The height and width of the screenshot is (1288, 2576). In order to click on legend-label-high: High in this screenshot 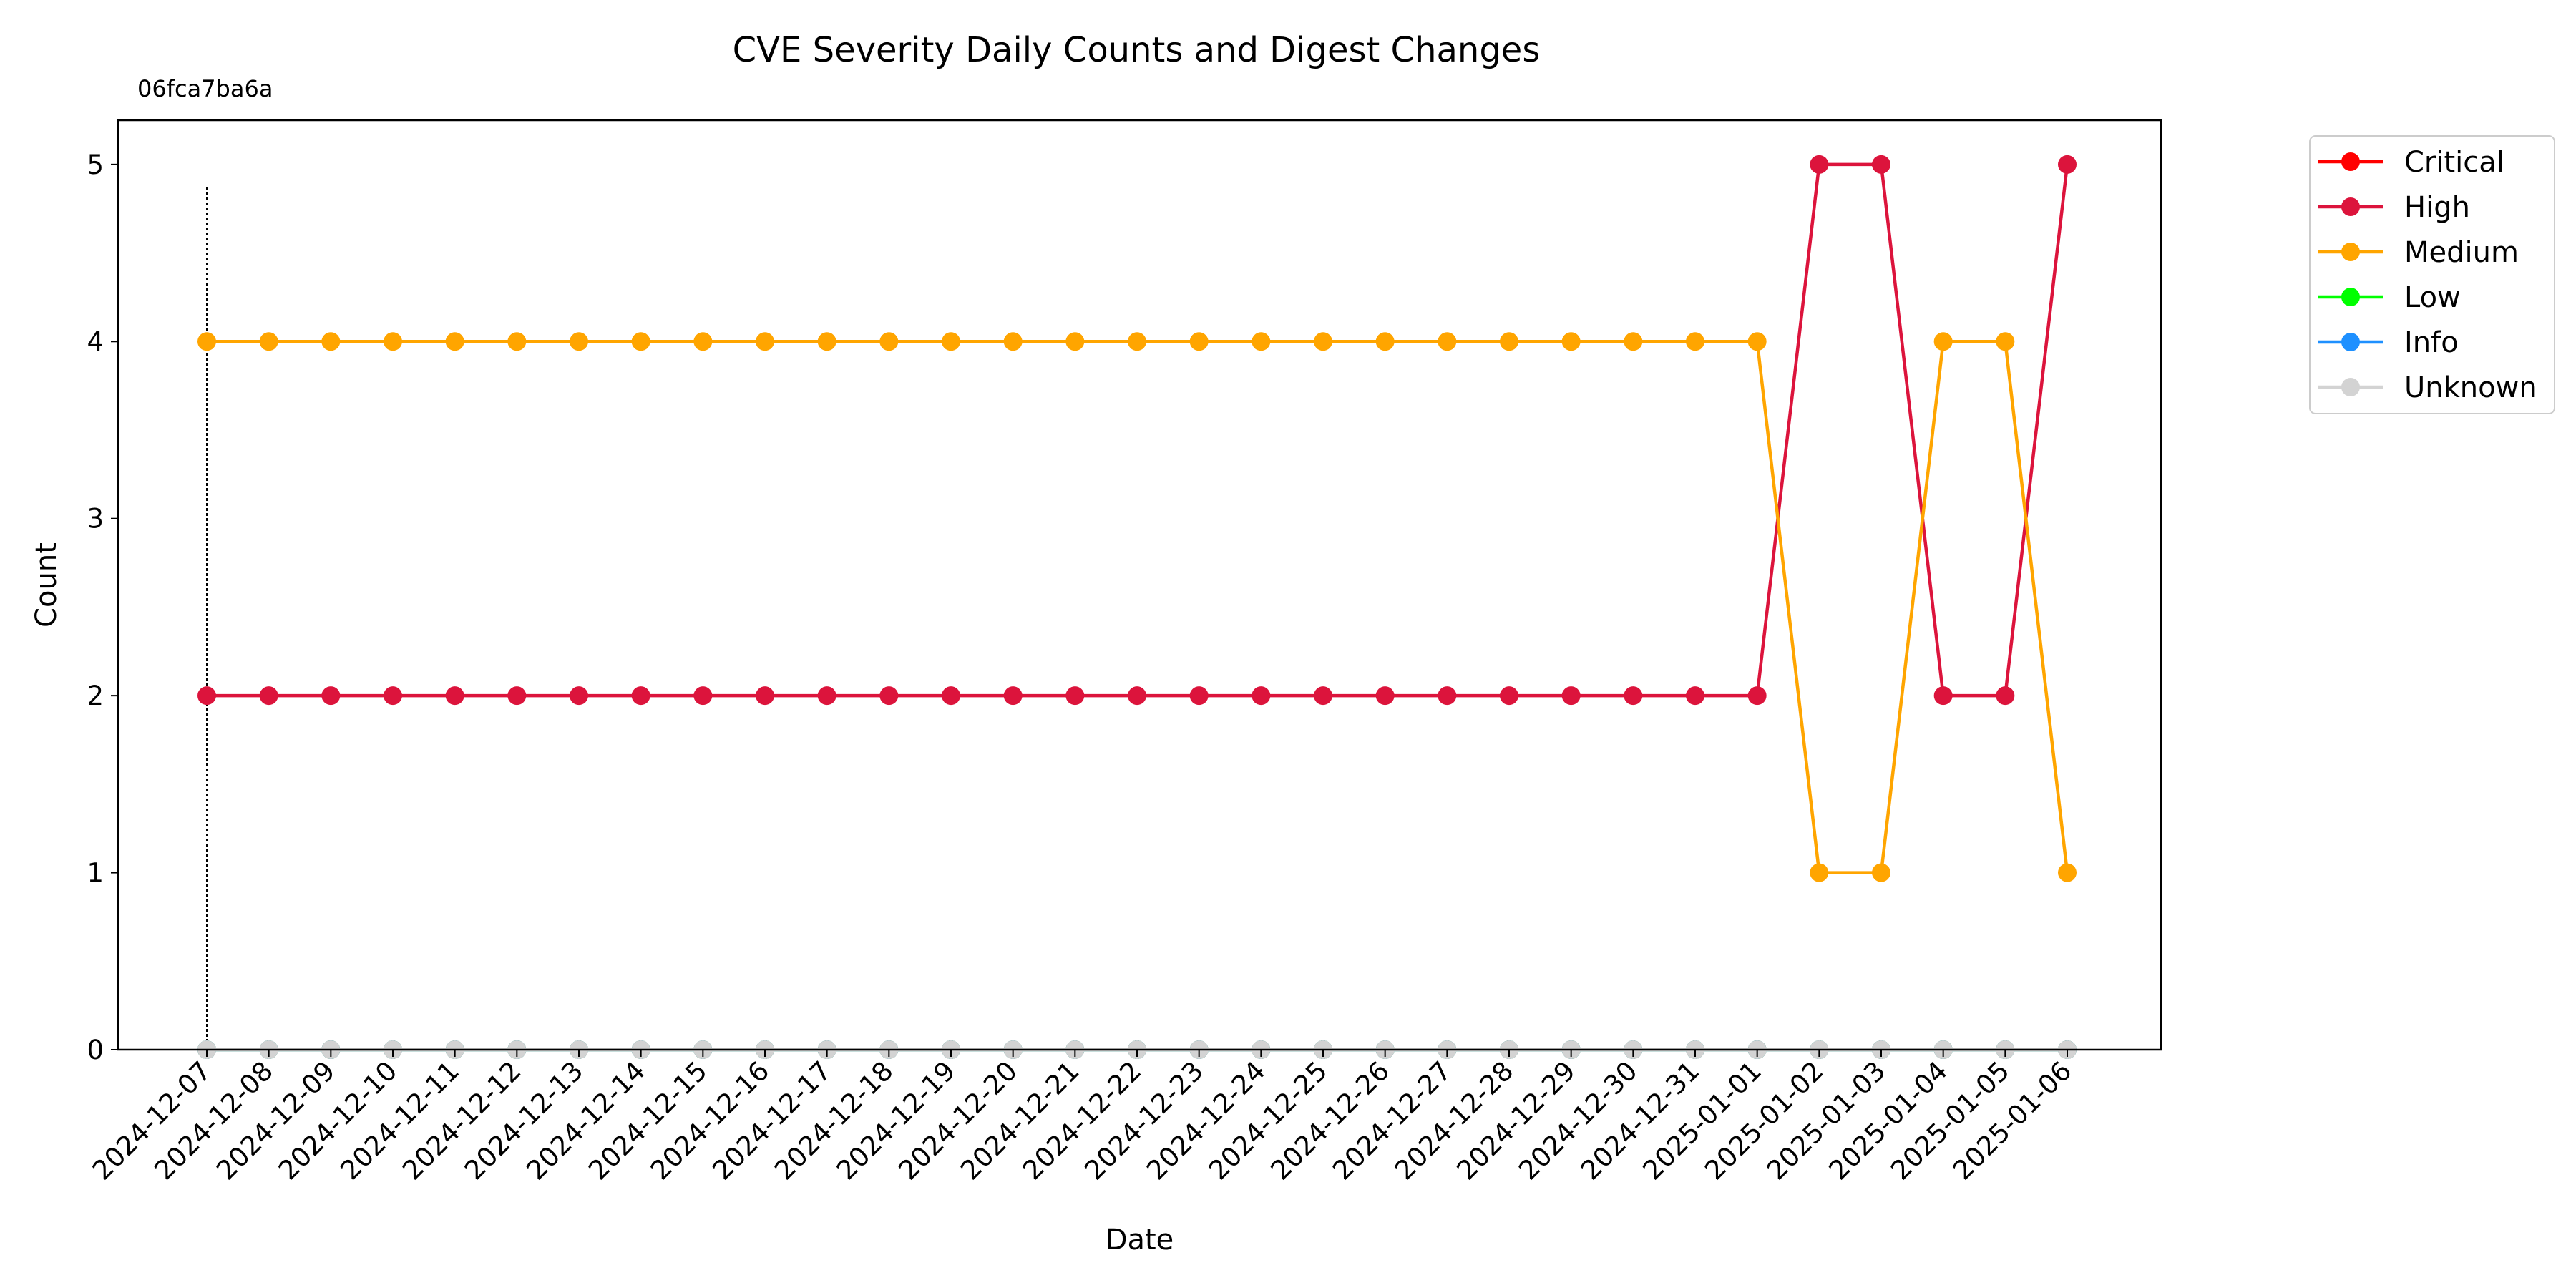, I will do `click(2437, 208)`.